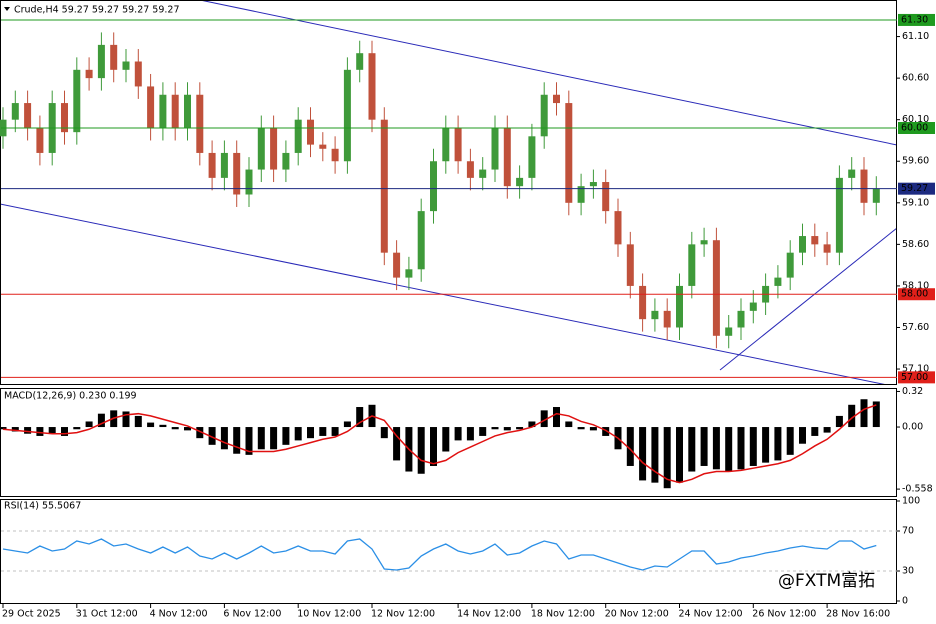 The height and width of the screenshot is (624, 936). What do you see at coordinates (915, 119) in the screenshot?
I see `y-tick-label: 60.10` at bounding box center [915, 119].